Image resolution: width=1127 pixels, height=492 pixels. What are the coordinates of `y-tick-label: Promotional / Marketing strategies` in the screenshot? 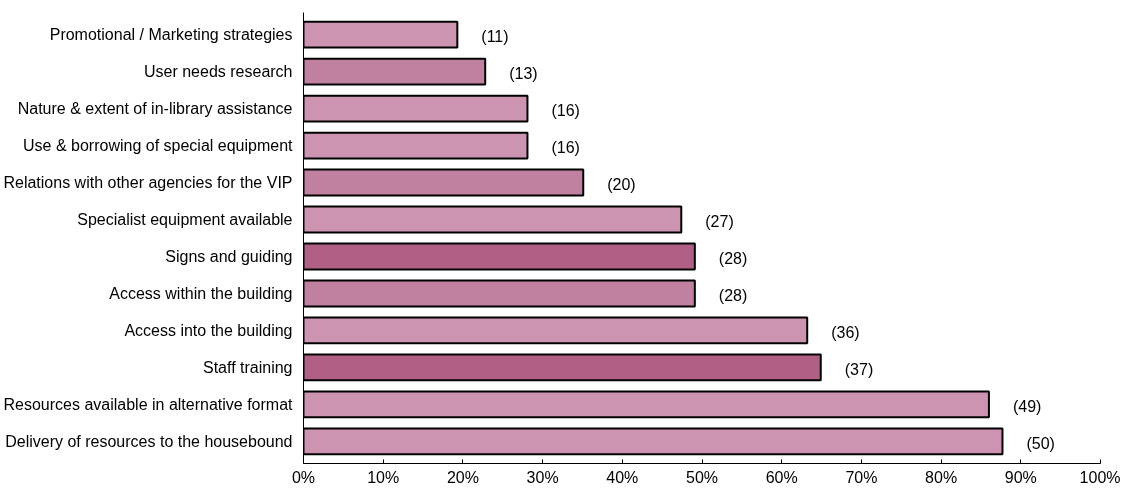 It's located at (171, 35).